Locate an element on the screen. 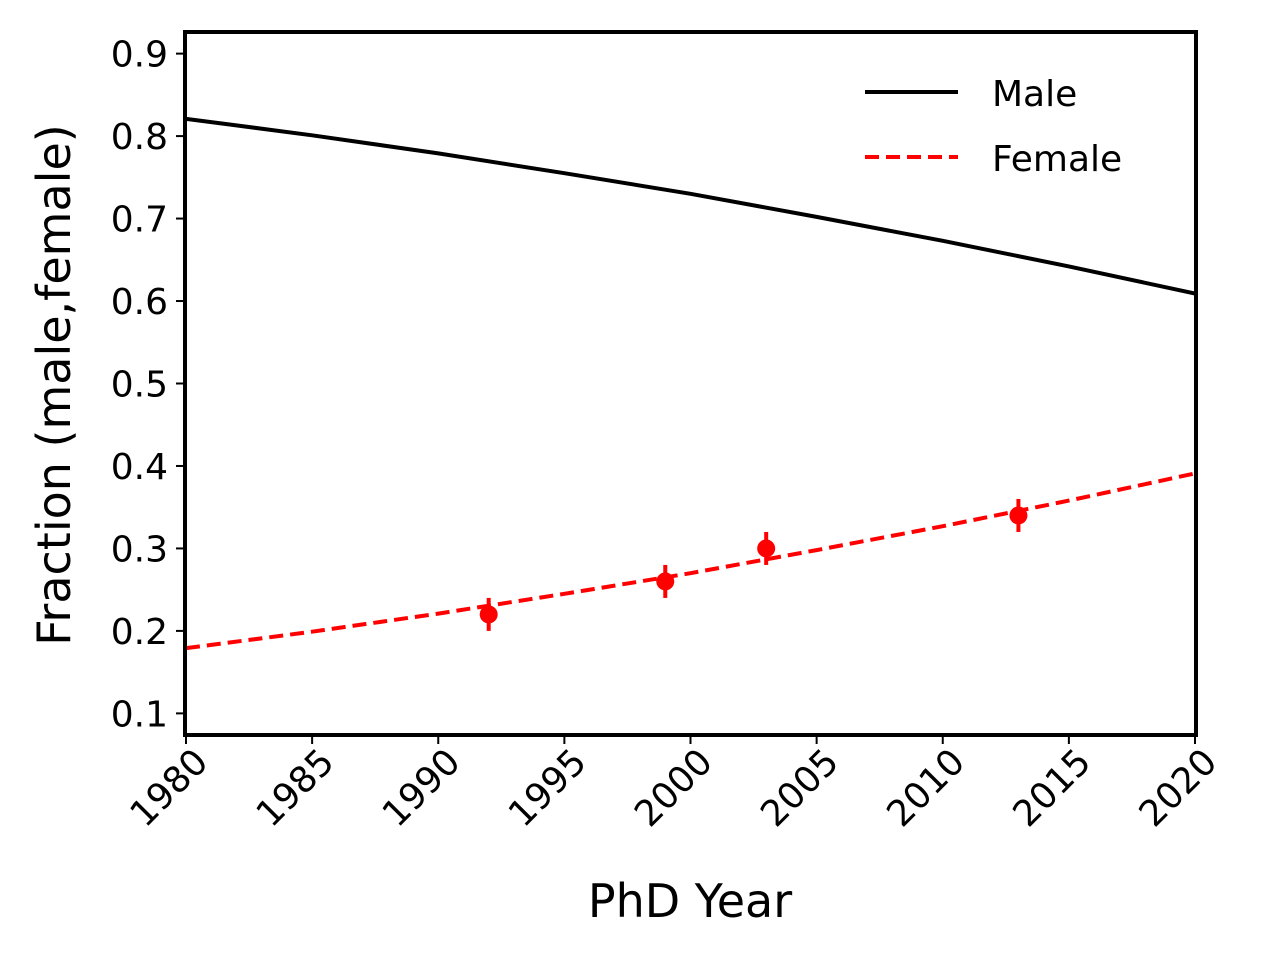  x-tick-label: 1995 is located at coordinates (548, 788).